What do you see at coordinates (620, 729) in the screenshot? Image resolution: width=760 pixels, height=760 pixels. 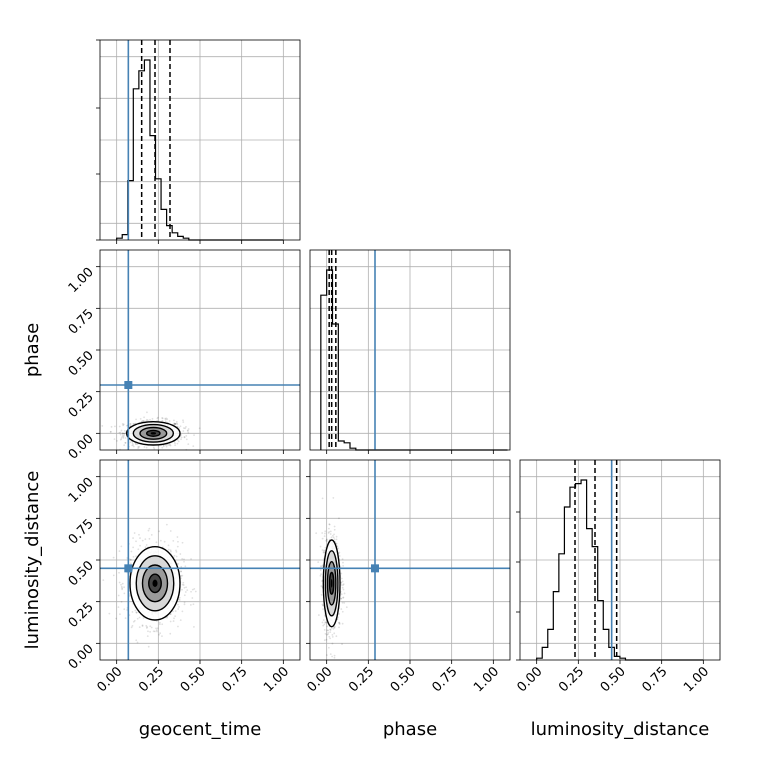 I see `x-axis-label-luminosity-distance: luminosity_distance` at bounding box center [620, 729].